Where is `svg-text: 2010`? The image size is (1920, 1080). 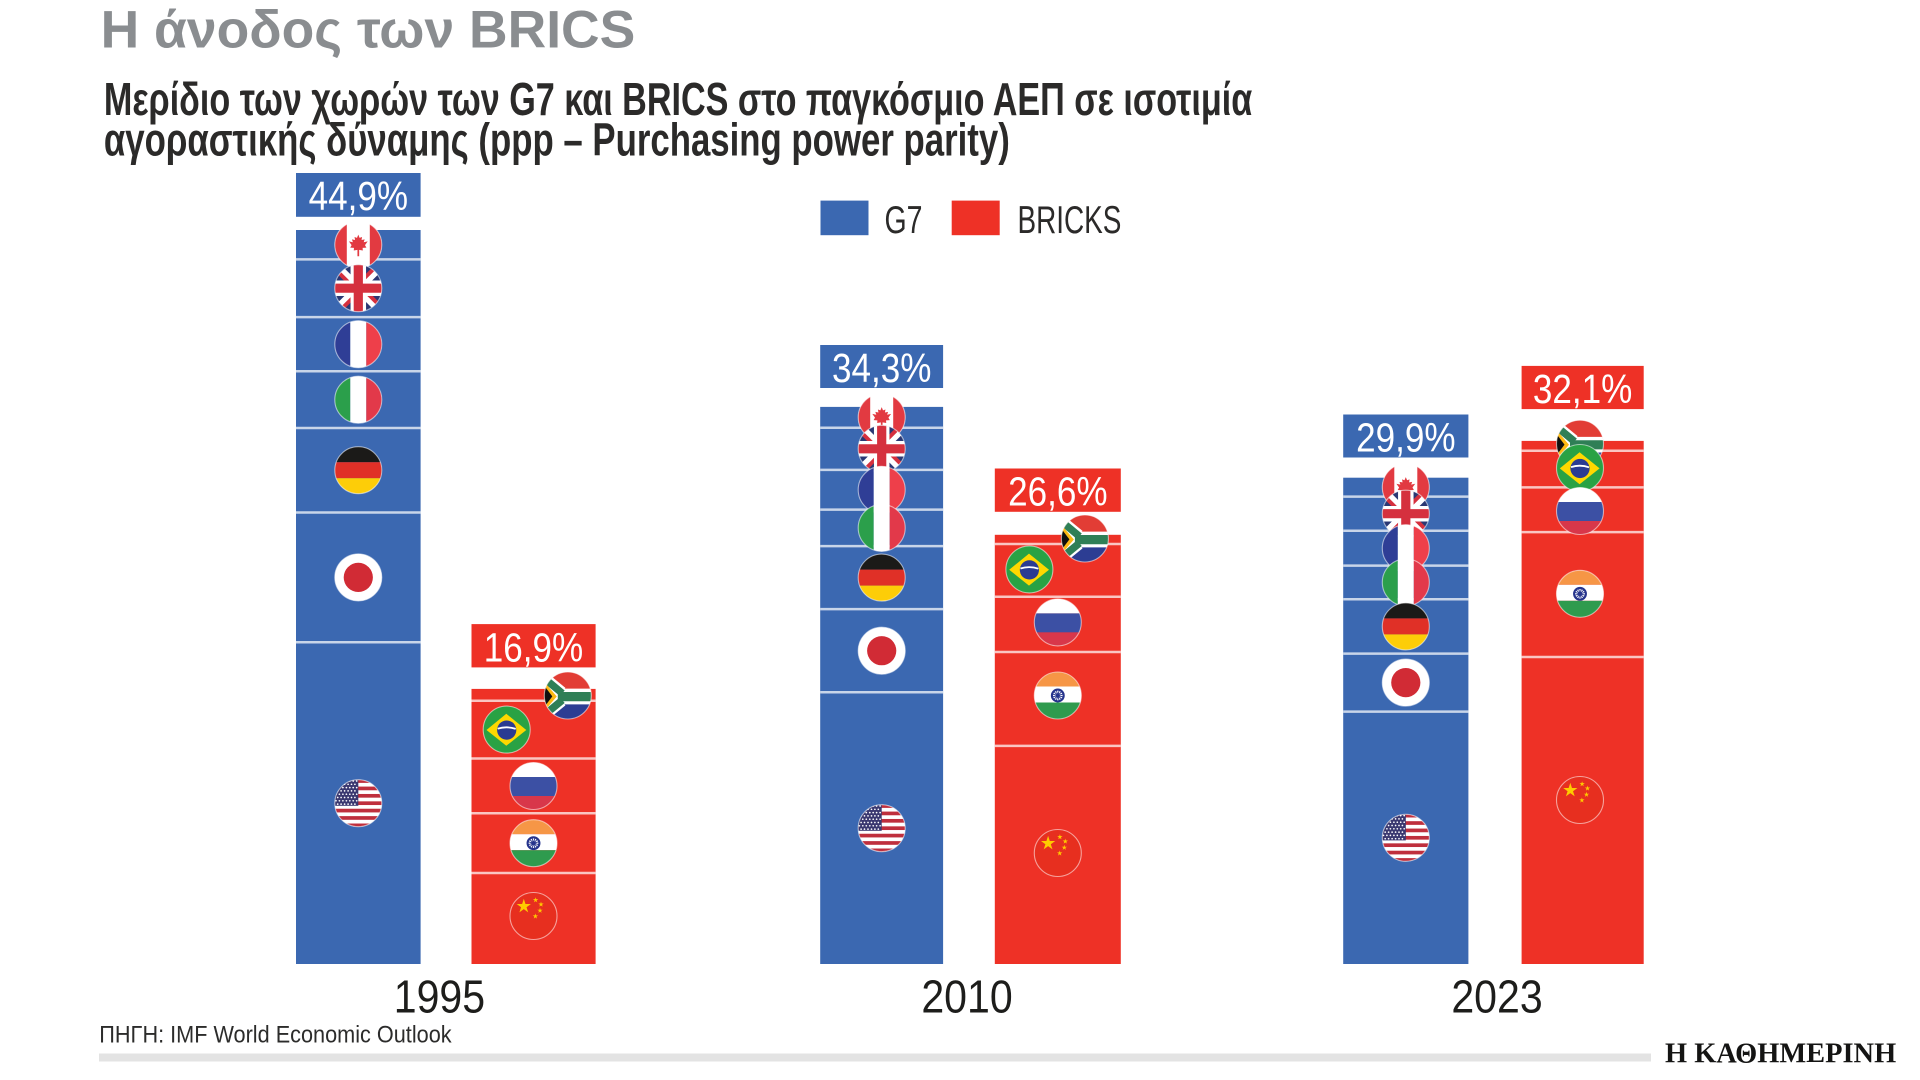
svg-text: 2010 is located at coordinates (966, 997).